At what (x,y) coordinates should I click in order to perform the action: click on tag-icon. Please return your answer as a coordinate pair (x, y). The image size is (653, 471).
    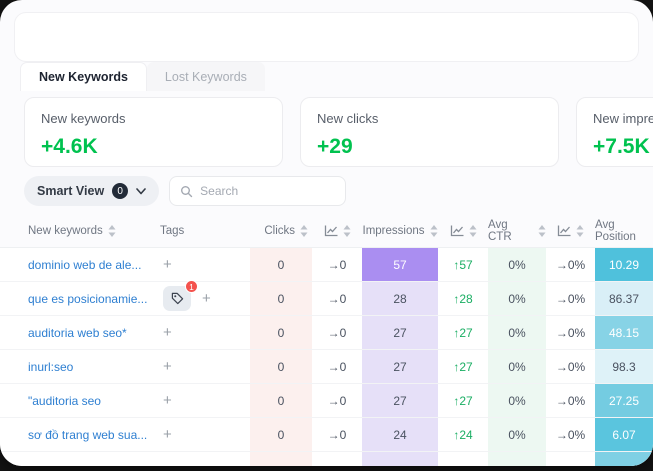
    Looking at the image, I should click on (177, 298).